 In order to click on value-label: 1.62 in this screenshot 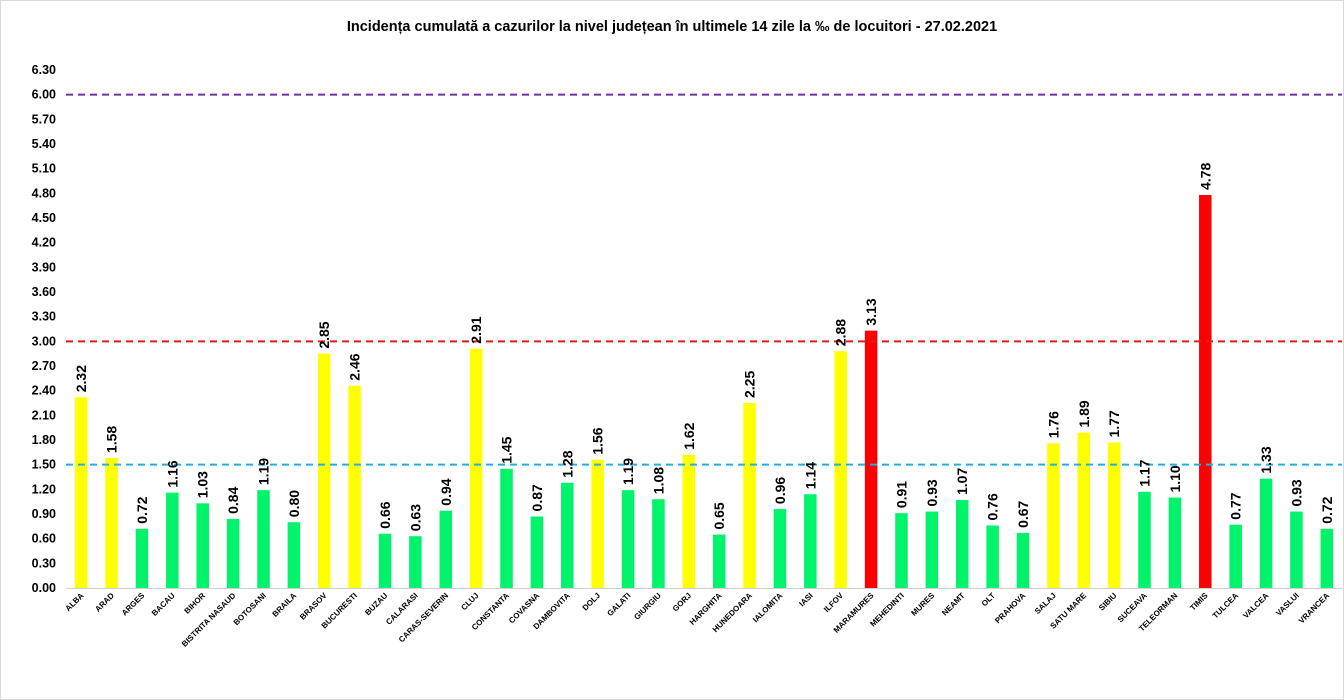, I will do `click(689, 435)`.